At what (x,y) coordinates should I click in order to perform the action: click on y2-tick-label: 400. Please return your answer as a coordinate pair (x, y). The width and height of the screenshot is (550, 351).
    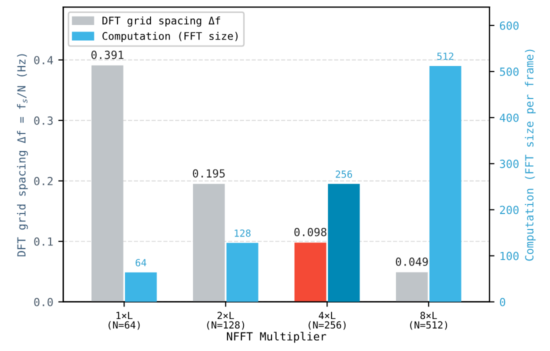
    Looking at the image, I should click on (509, 118).